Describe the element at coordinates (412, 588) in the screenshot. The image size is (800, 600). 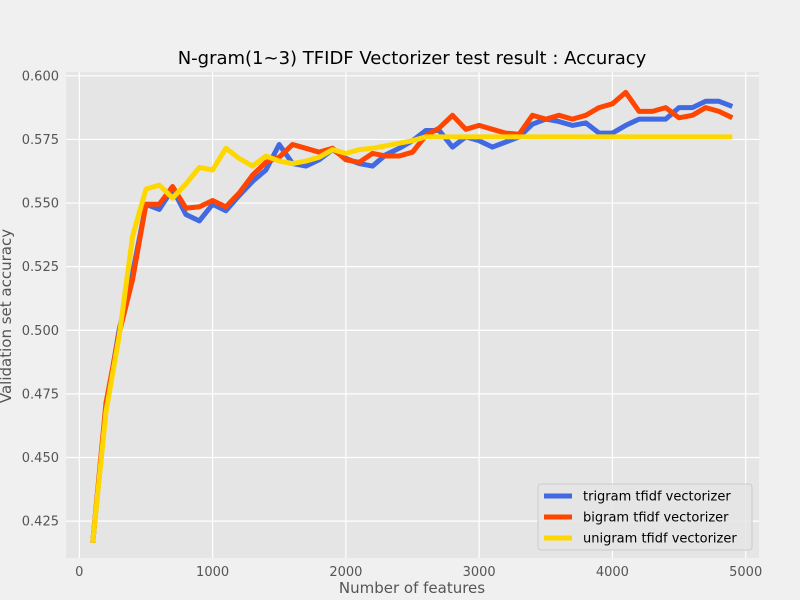
I see `x-axis-label: Number of features` at that location.